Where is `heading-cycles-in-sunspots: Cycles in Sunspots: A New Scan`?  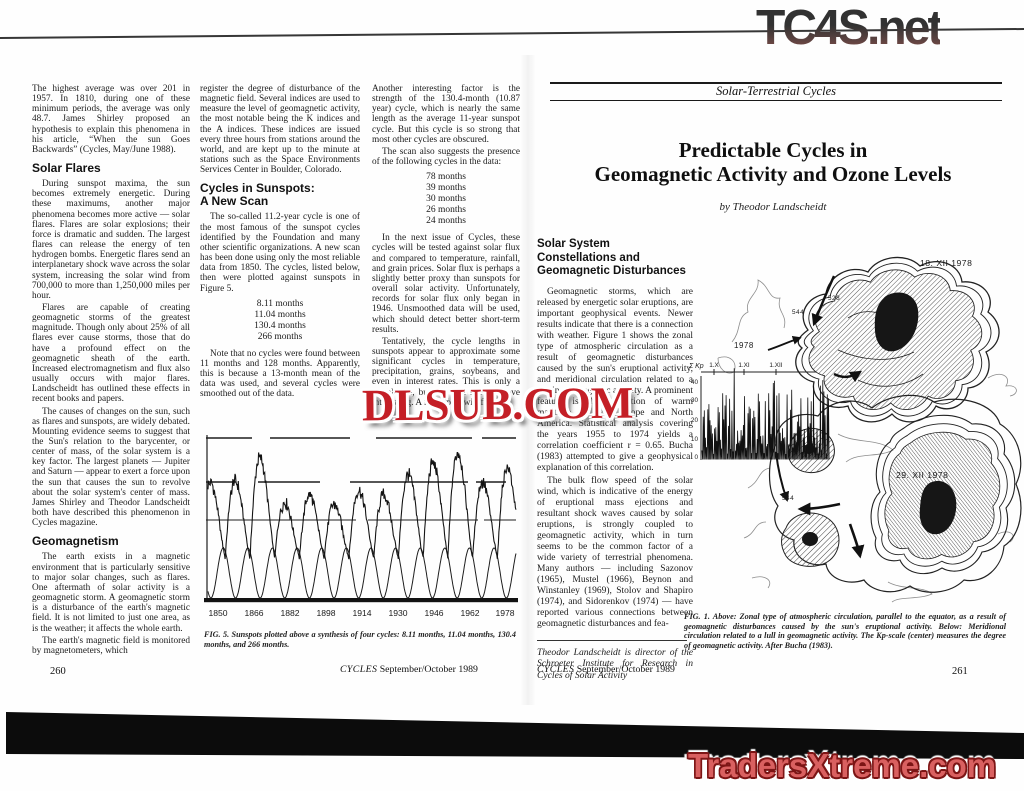
heading-cycles-in-sunspots: Cycles in Sunspots: A New Scan is located at coordinates (257, 195).